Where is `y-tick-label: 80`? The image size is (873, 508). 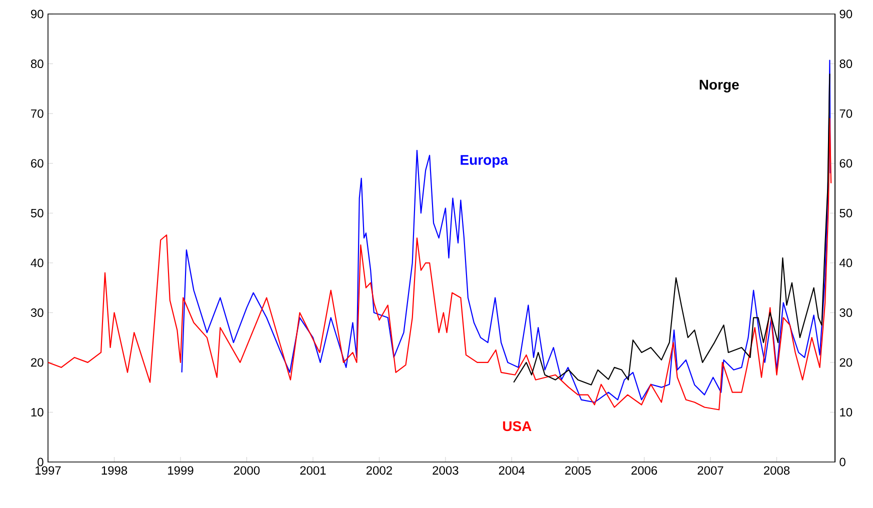 y-tick-label: 80 is located at coordinates (37, 64).